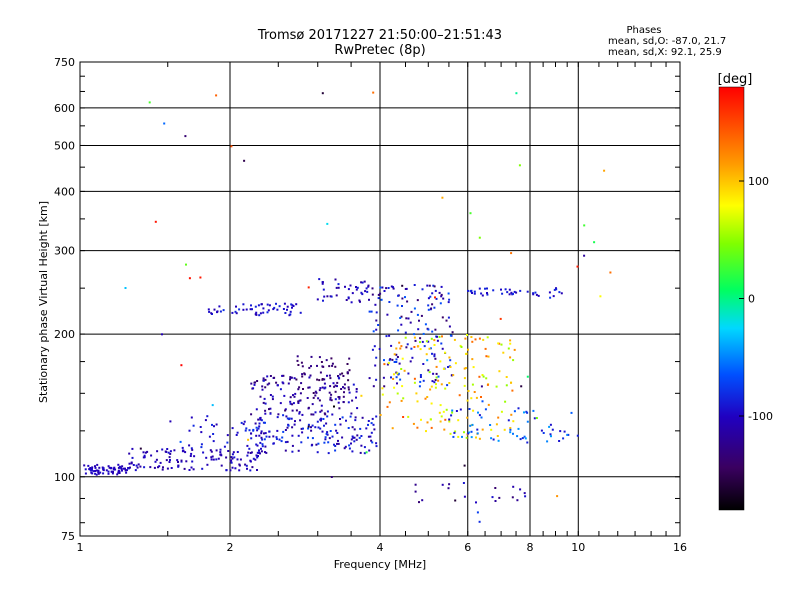  I want to click on y-tick-label: 300, so click(64, 251).